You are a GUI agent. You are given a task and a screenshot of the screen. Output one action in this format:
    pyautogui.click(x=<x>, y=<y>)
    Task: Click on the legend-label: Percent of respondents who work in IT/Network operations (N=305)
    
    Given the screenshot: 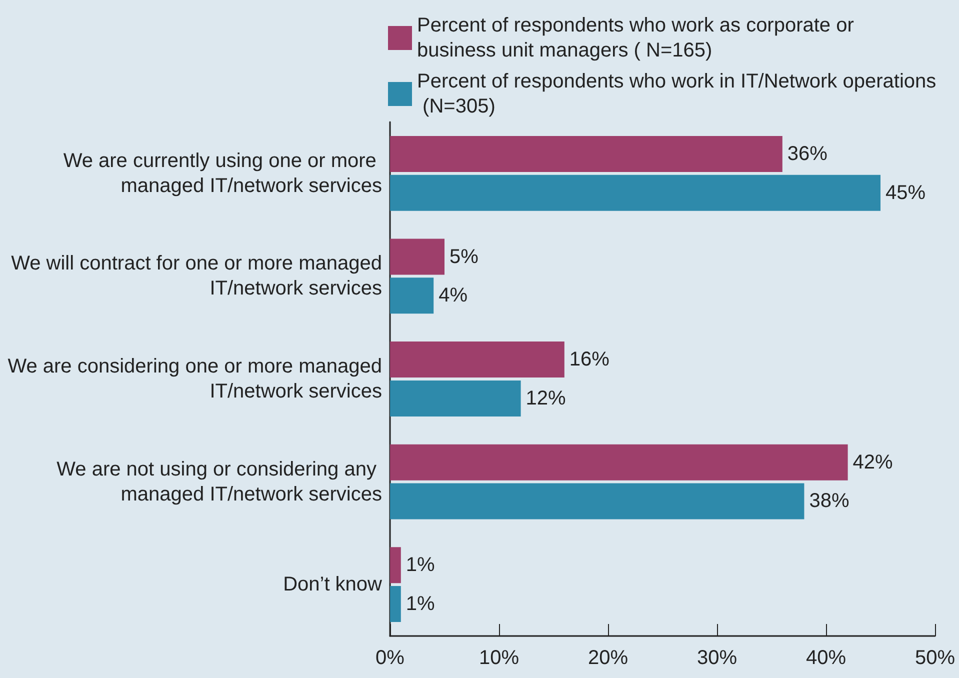 What is the action you would take?
    pyautogui.click(x=676, y=94)
    